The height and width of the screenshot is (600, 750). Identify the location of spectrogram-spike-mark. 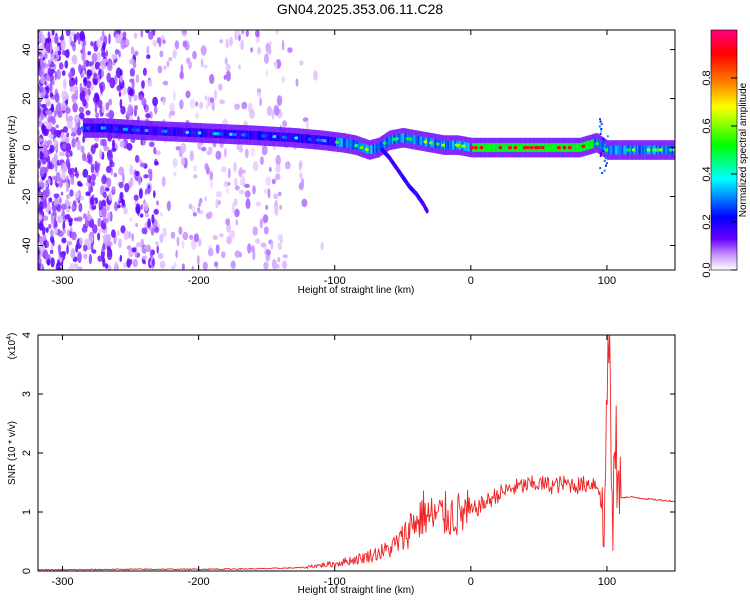
(601, 124).